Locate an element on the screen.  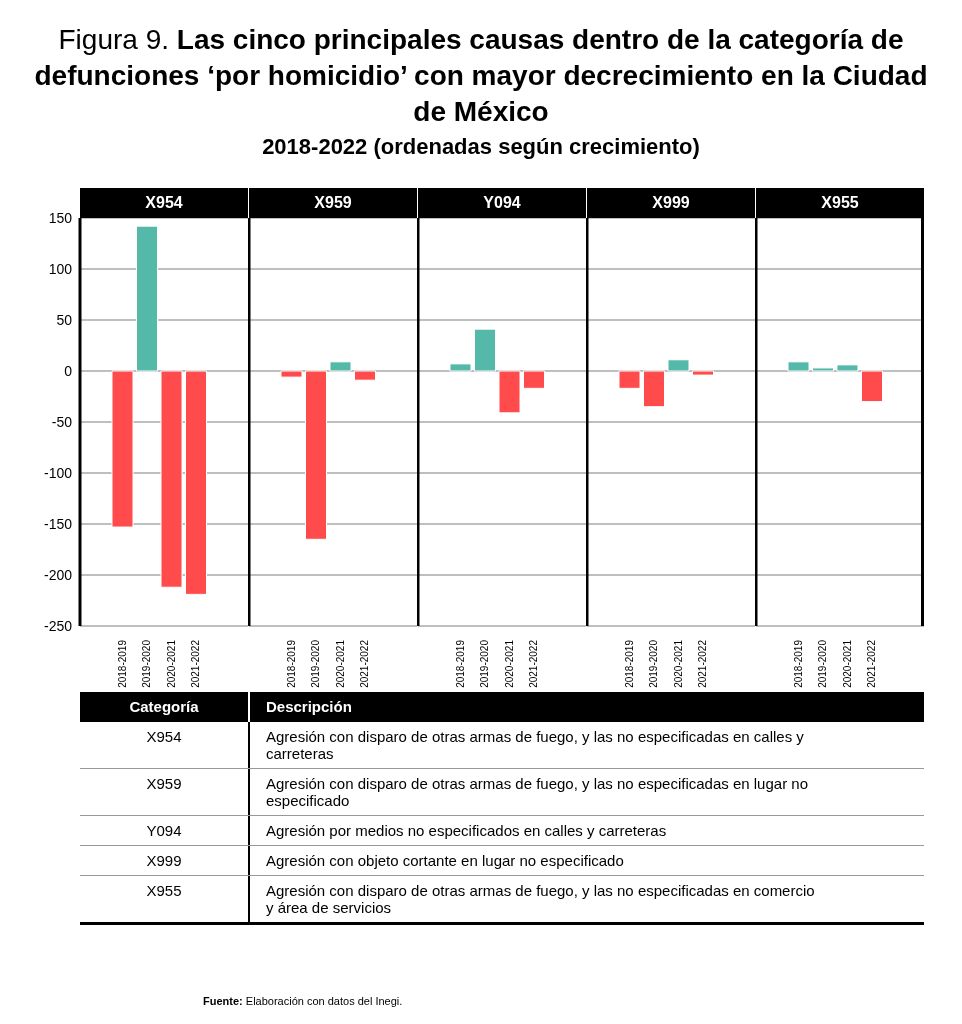
y-tick-label: -150 is located at coordinates (58, 523).